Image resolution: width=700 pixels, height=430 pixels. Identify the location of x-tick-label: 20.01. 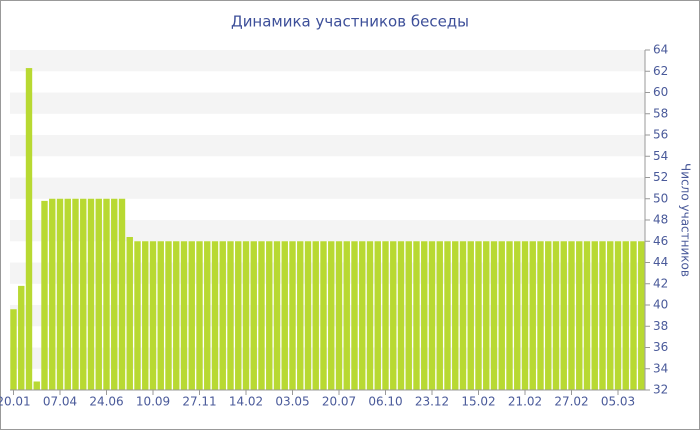
(15, 402).